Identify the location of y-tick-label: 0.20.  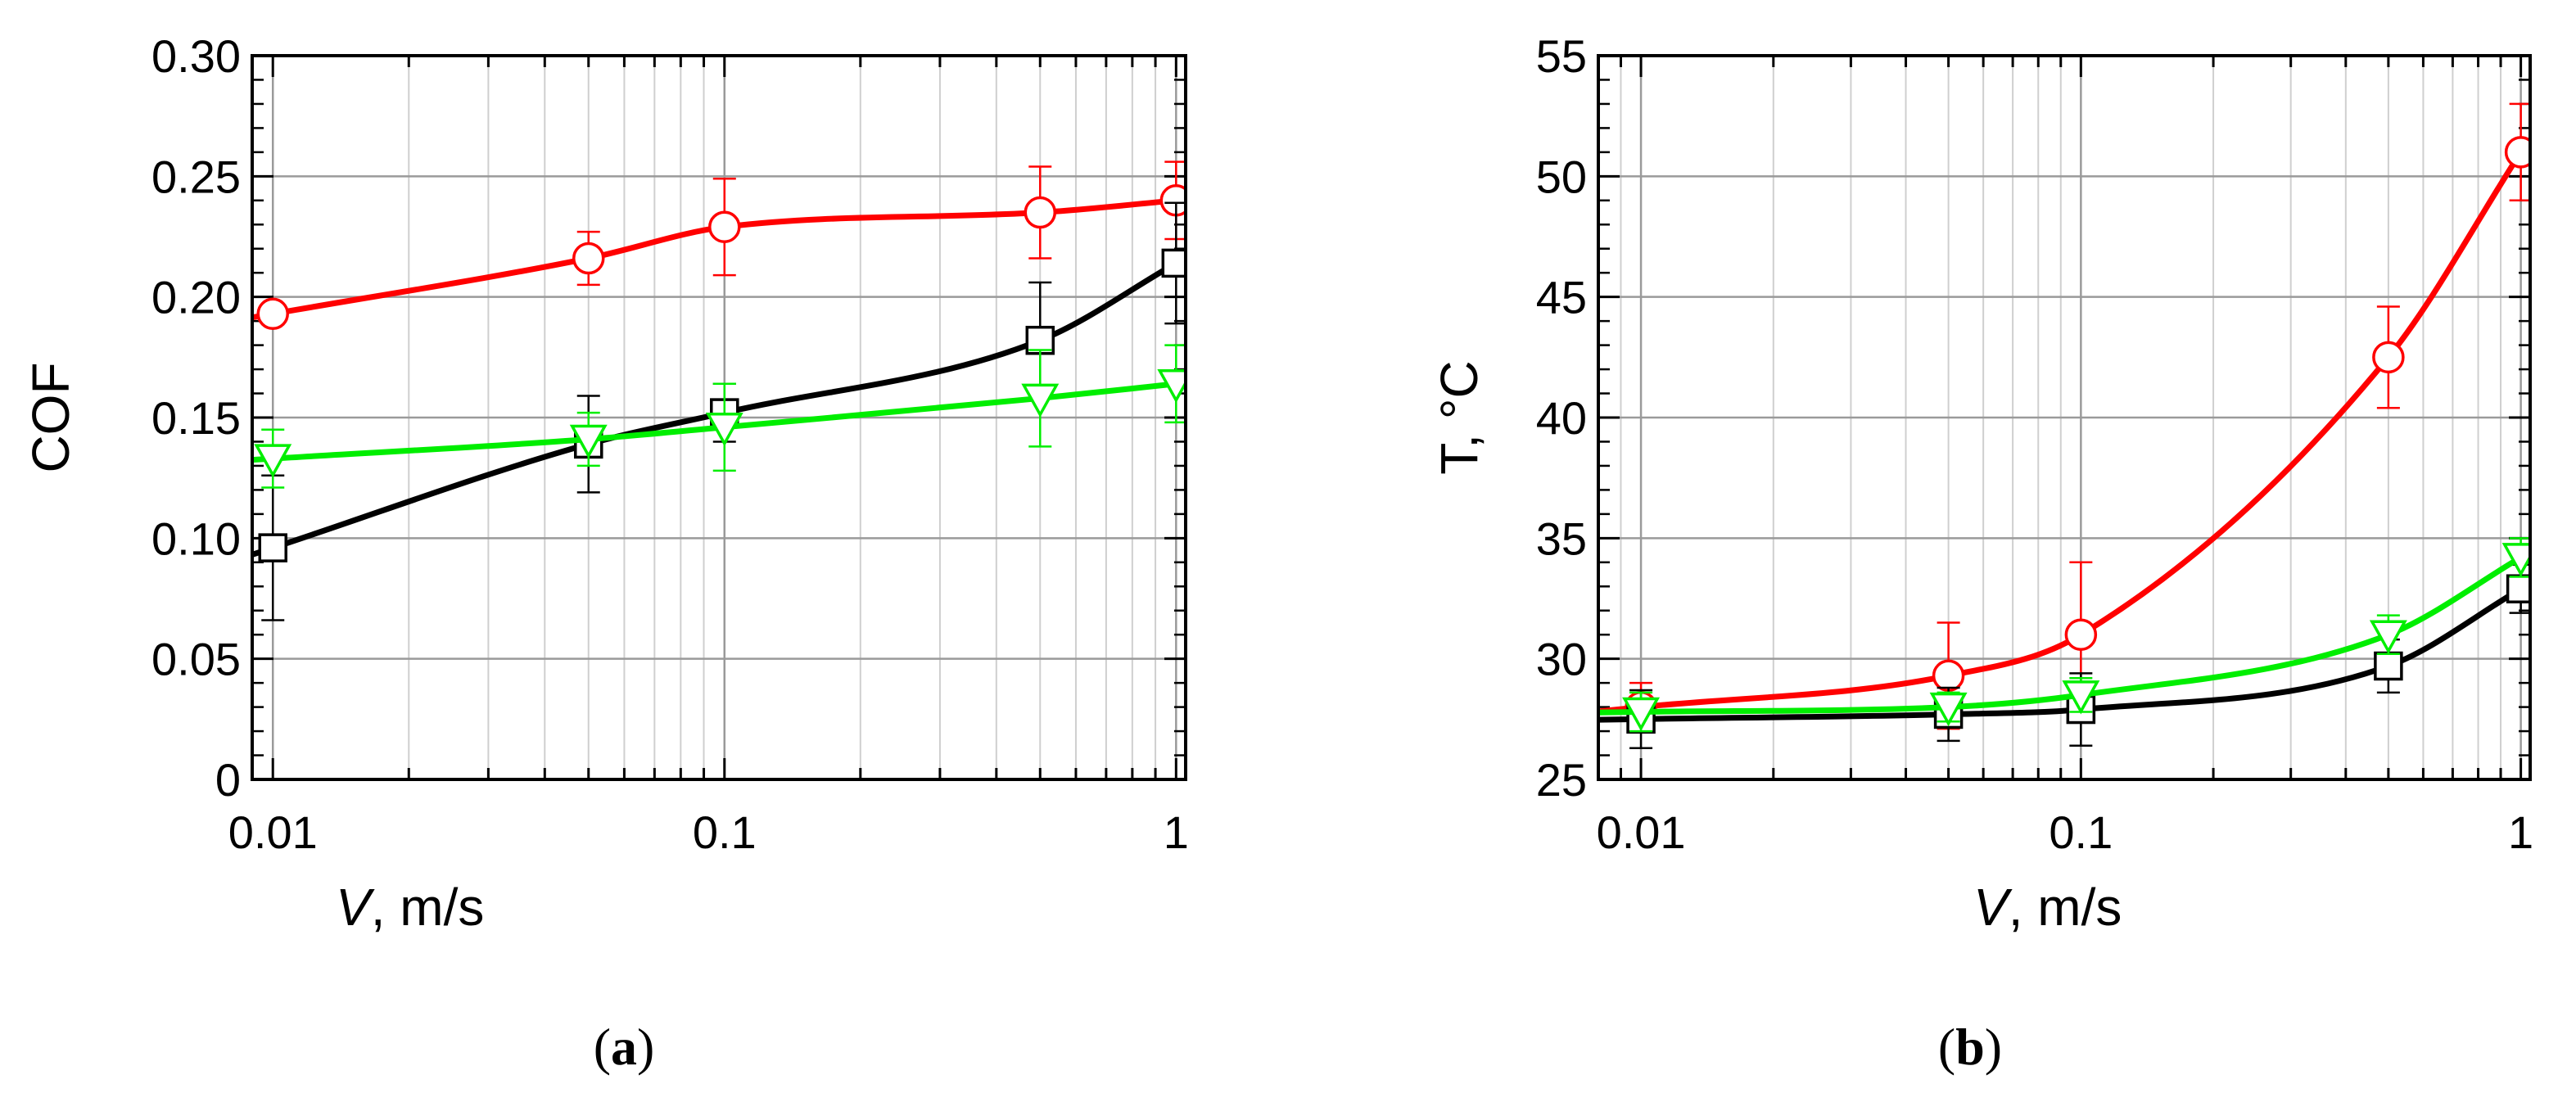
(196, 297).